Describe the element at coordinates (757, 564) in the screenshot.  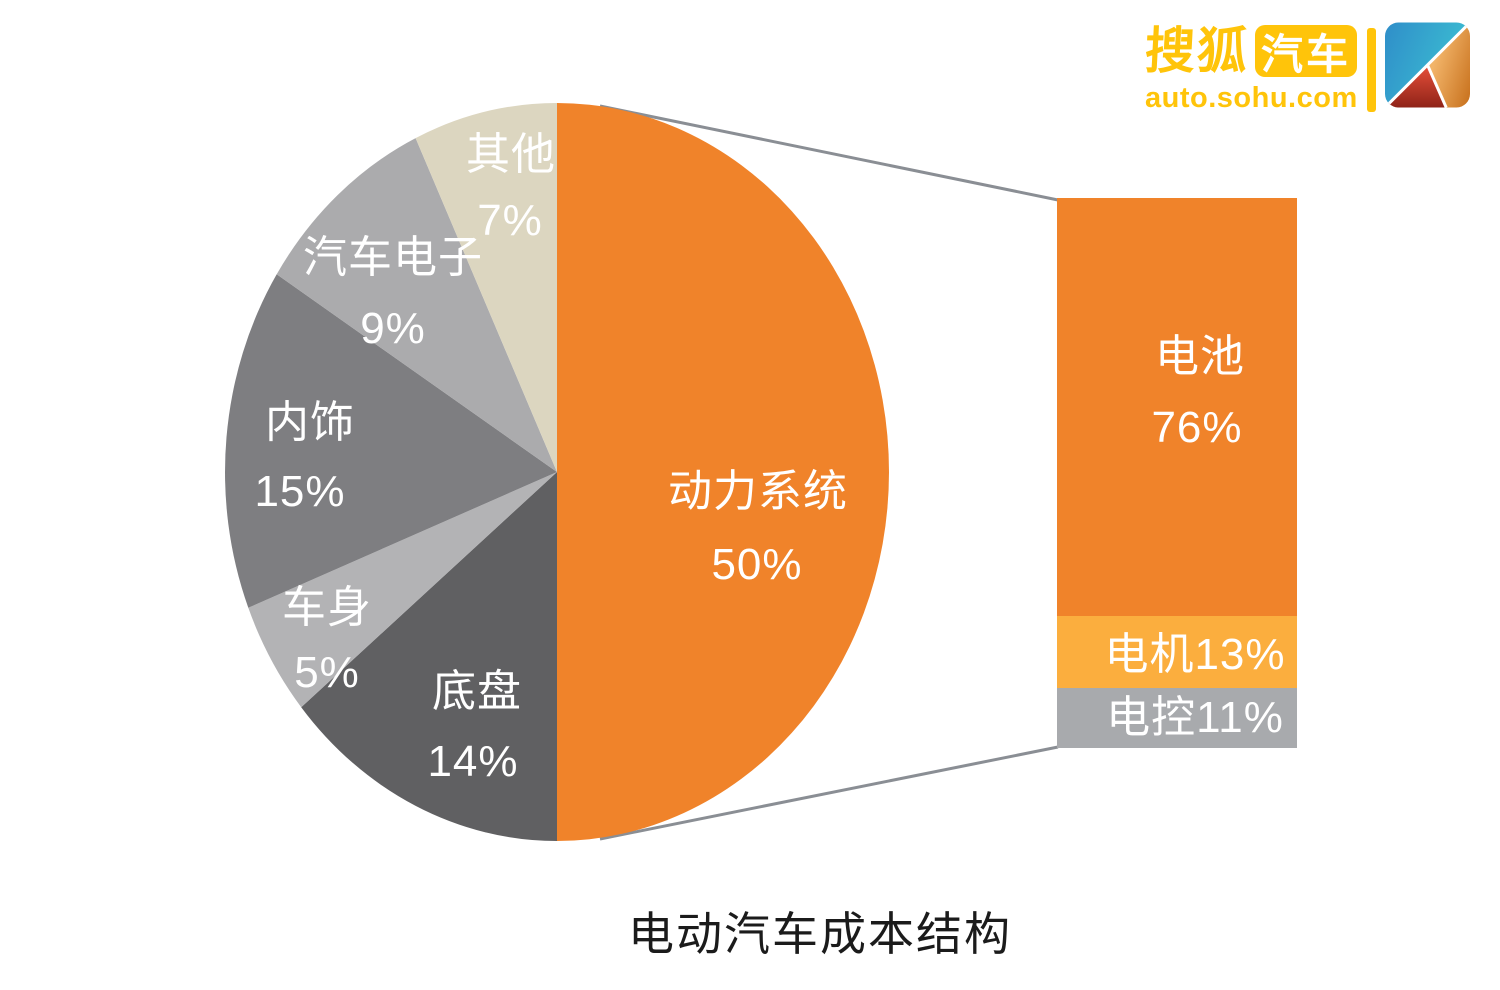
I see `pie-value-powertrain: 50%` at that location.